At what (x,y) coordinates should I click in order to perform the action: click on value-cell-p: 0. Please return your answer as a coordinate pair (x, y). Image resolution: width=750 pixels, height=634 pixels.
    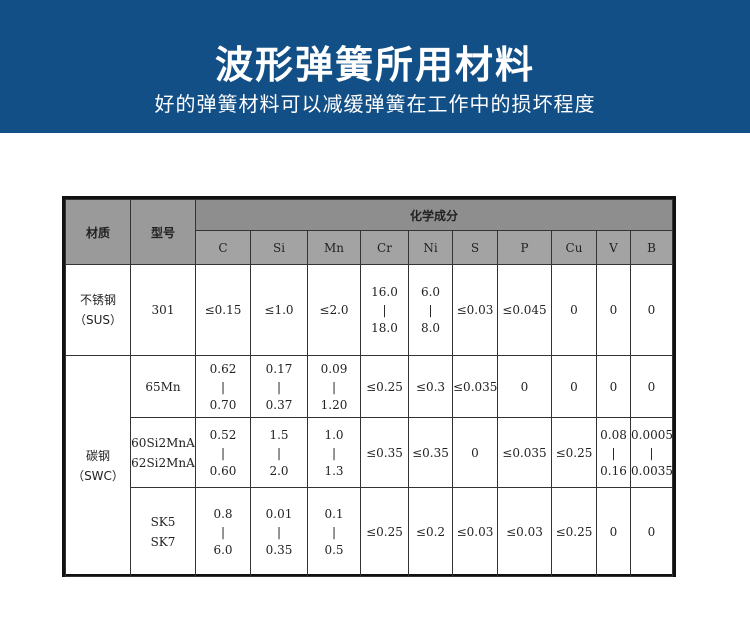
    Looking at the image, I should click on (524, 386).